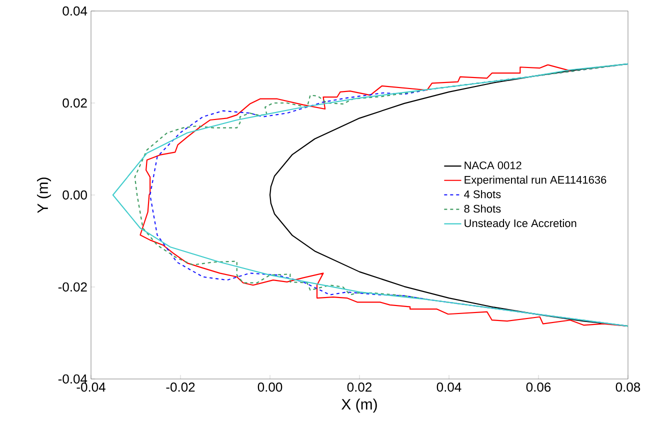 This screenshot has width=670, height=441. What do you see at coordinates (482, 208) in the screenshot?
I see `legend-label: 8 Shots` at bounding box center [482, 208].